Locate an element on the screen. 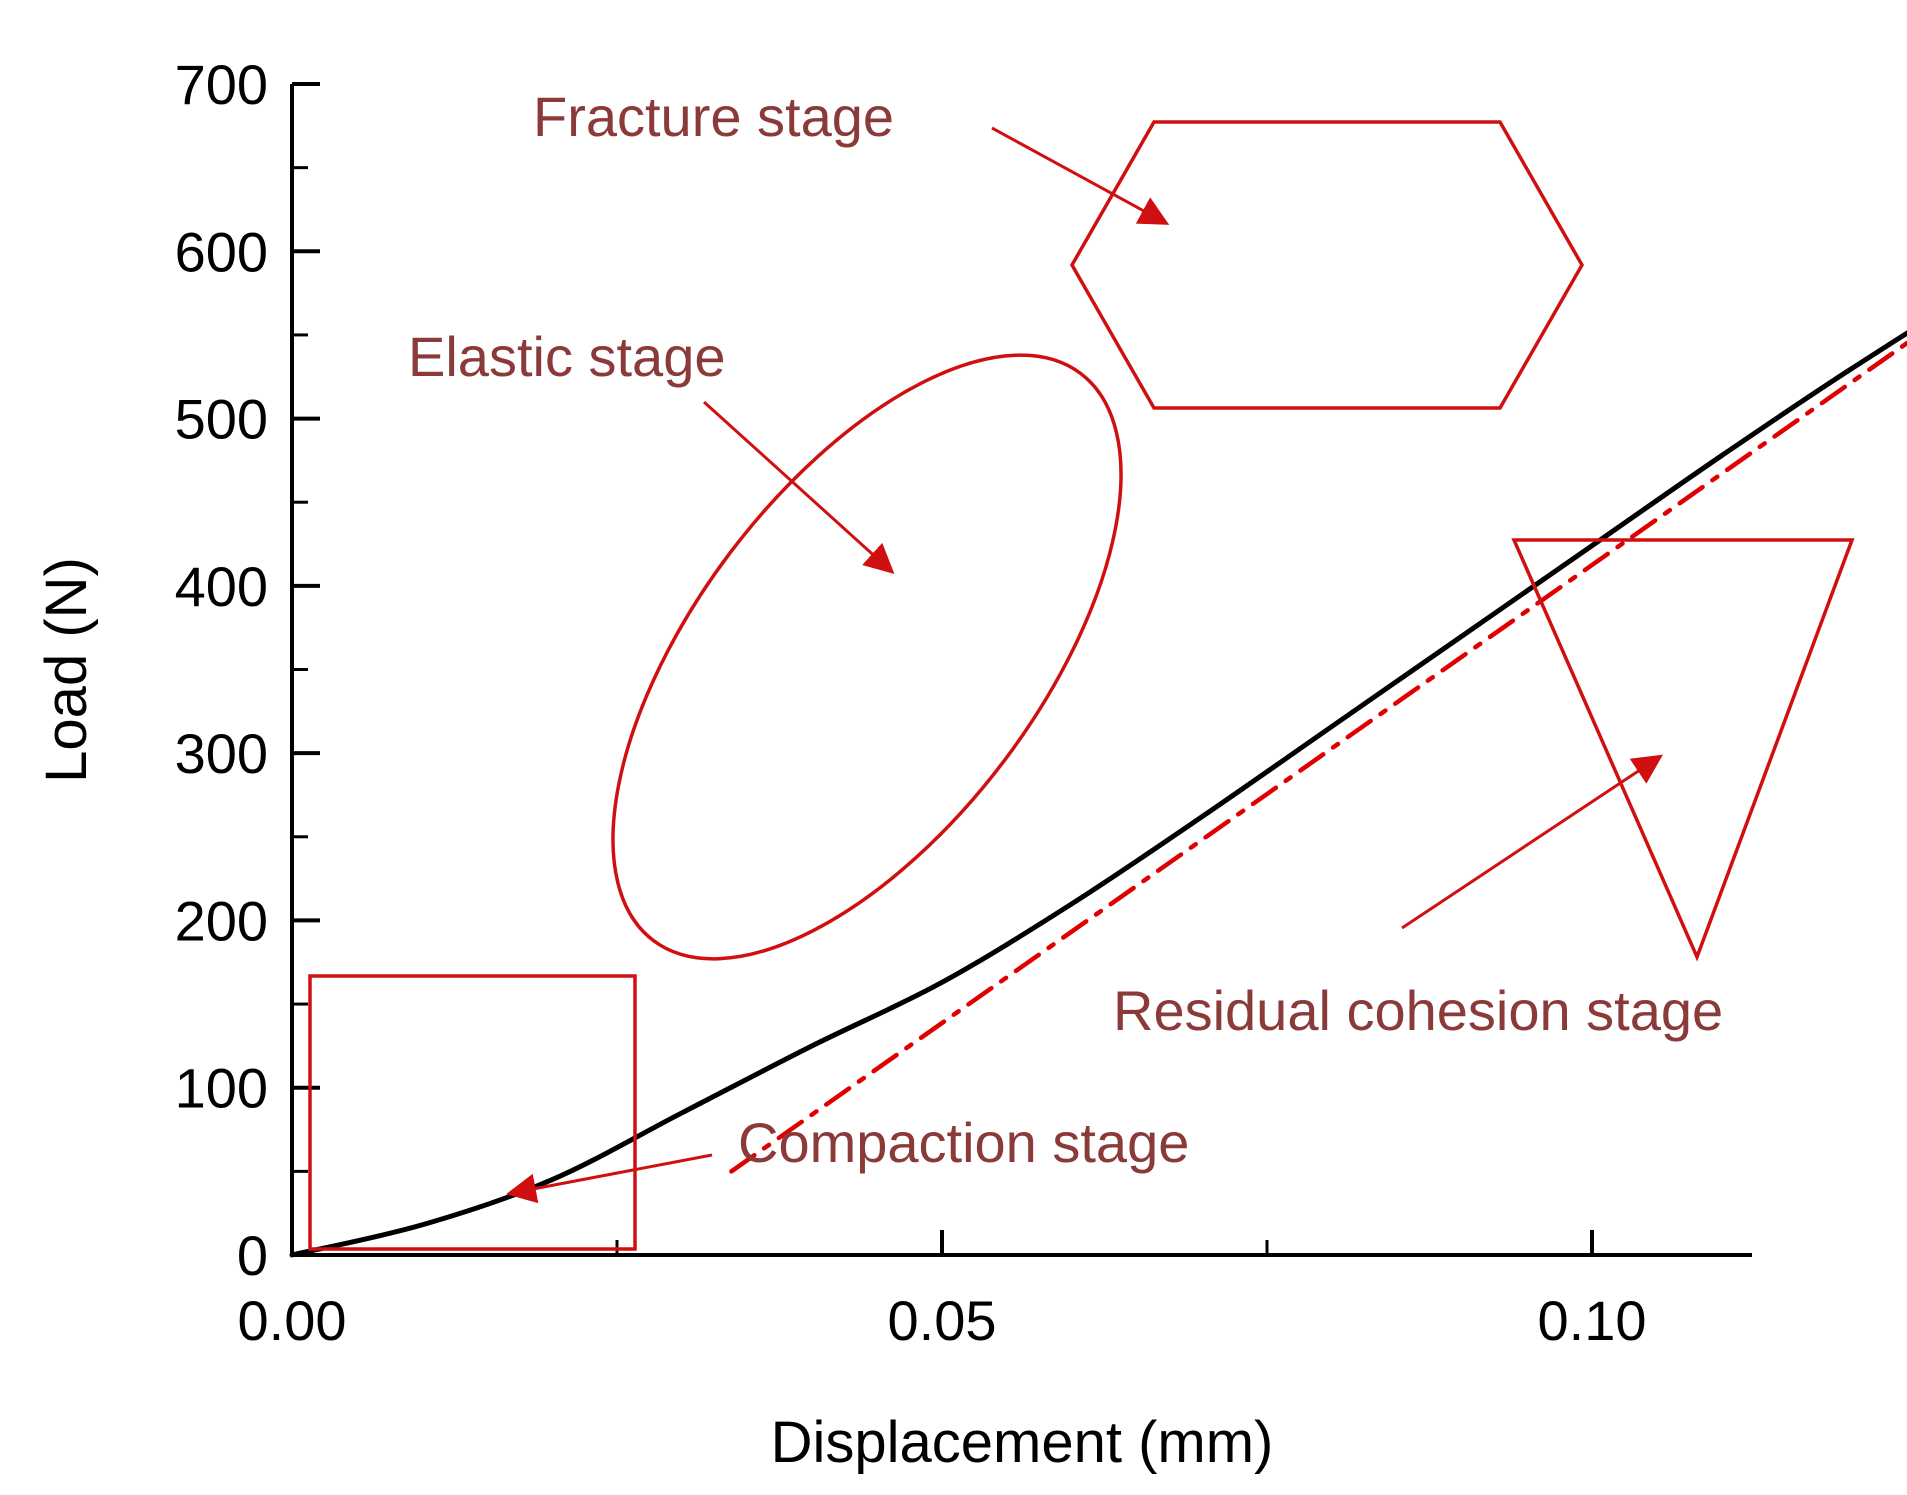 The width and height of the screenshot is (1907, 1495). fracture-stage-label: Fracture stage is located at coordinates (713, 116).